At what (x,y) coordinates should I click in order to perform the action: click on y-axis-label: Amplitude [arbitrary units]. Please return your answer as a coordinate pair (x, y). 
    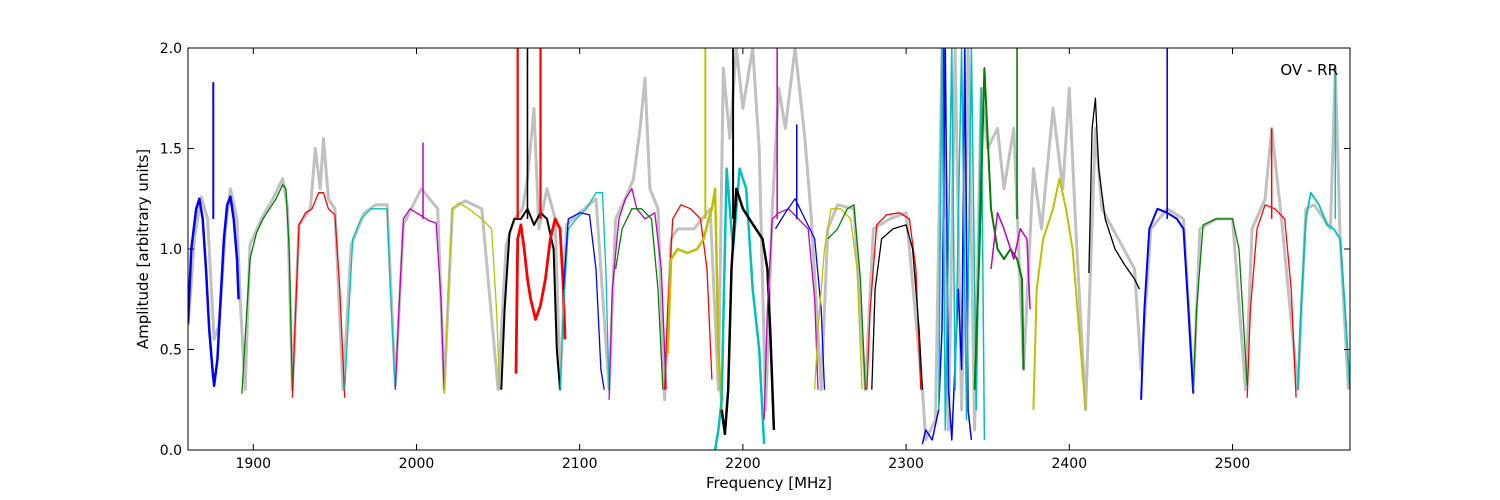
    Looking at the image, I should click on (143, 249).